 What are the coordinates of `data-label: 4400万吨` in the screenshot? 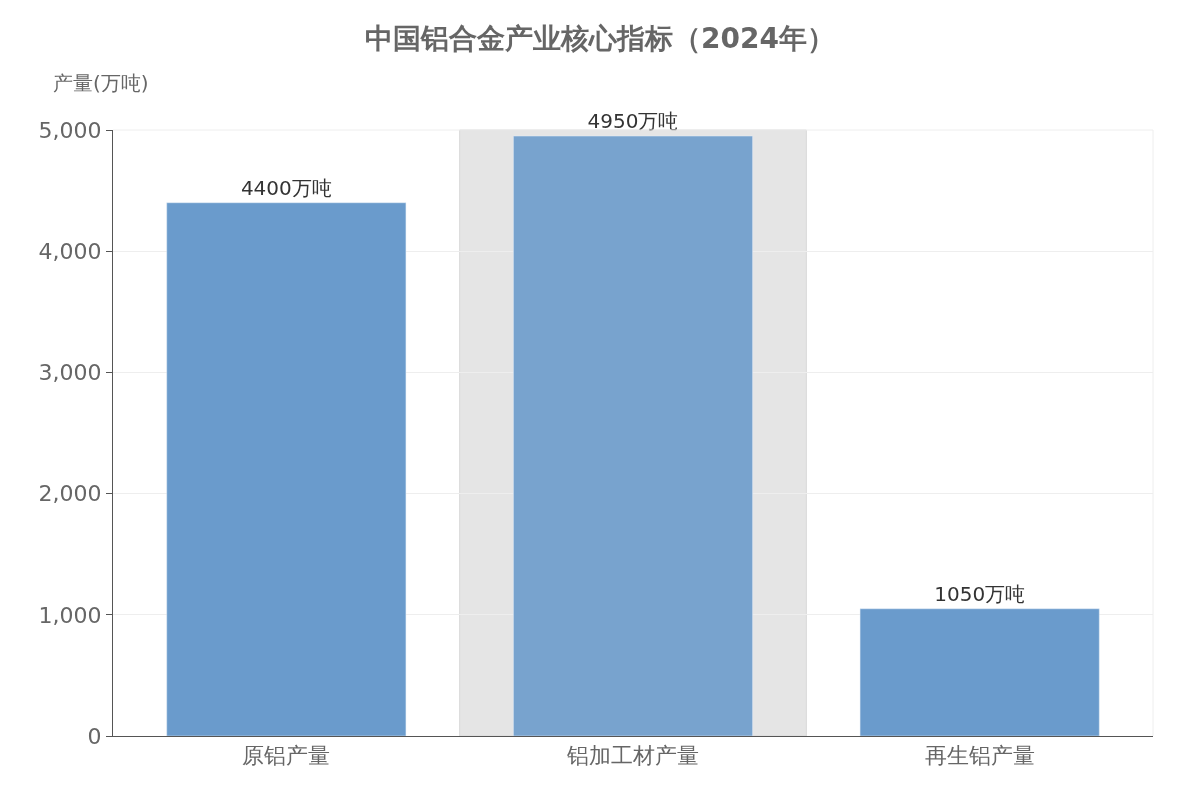 It's located at (286, 187).